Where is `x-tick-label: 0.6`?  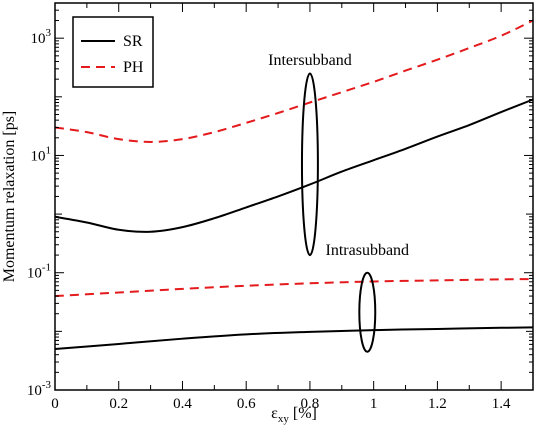
x-tick-label: 0.6 is located at coordinates (246, 404).